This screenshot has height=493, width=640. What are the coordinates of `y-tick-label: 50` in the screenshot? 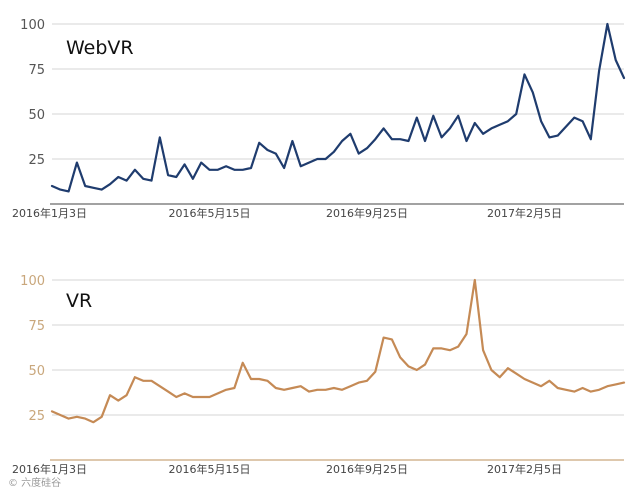 It's located at (36, 371).